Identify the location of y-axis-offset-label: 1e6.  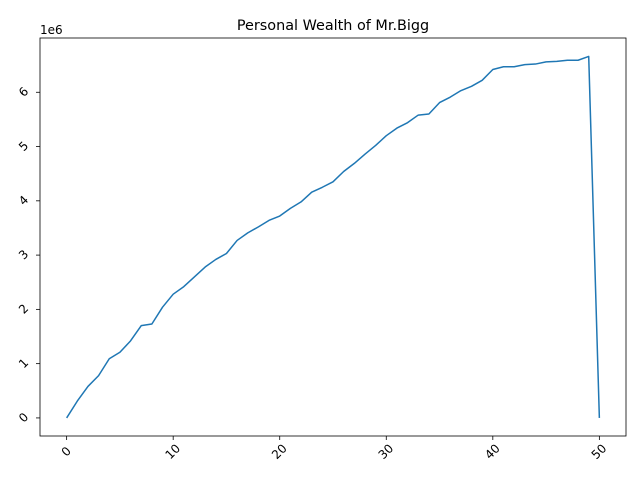
(51, 30).